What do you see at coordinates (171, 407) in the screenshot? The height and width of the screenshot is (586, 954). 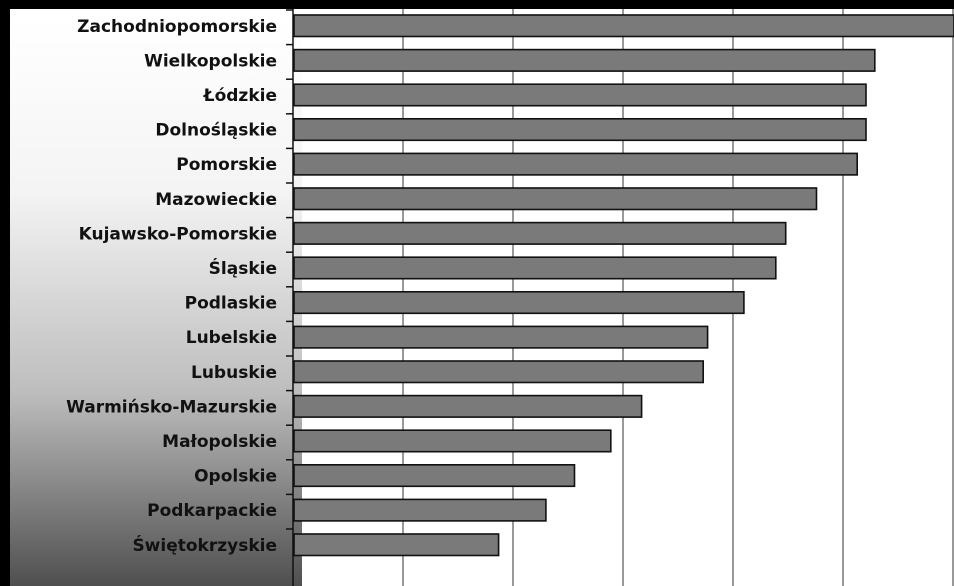 I see `category-label: Warmińsko-Mazurskie` at bounding box center [171, 407].